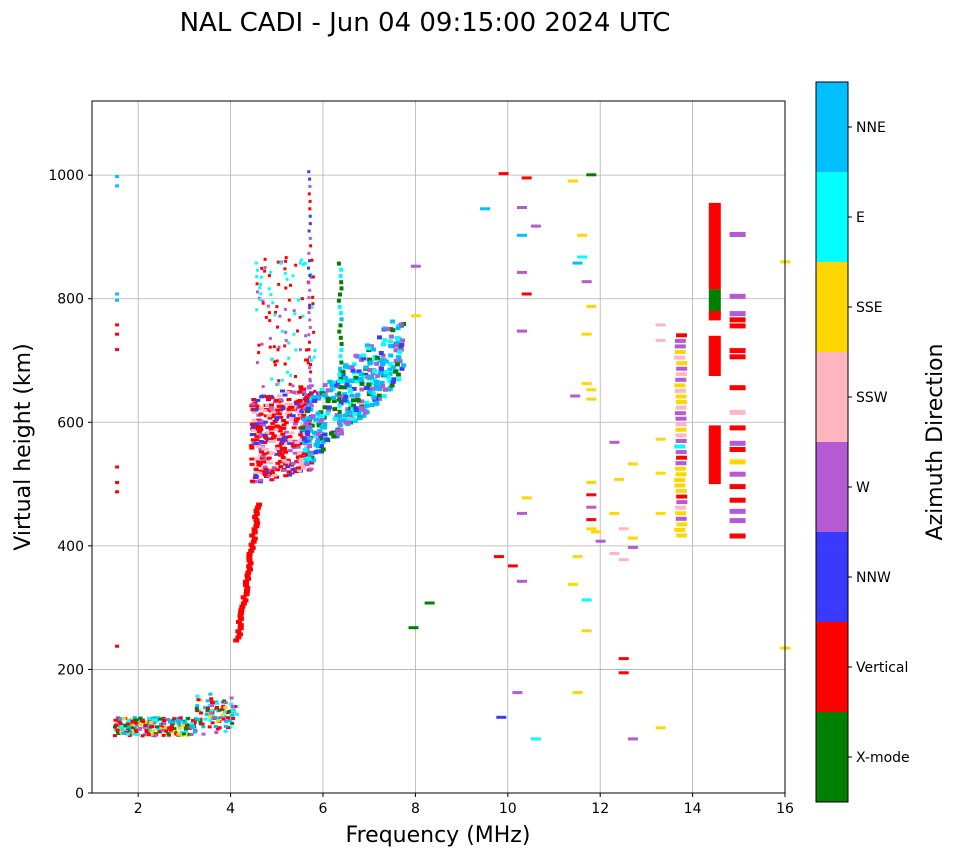 The width and height of the screenshot is (958, 857). I want to click on y-tick-label: 600, so click(70, 423).